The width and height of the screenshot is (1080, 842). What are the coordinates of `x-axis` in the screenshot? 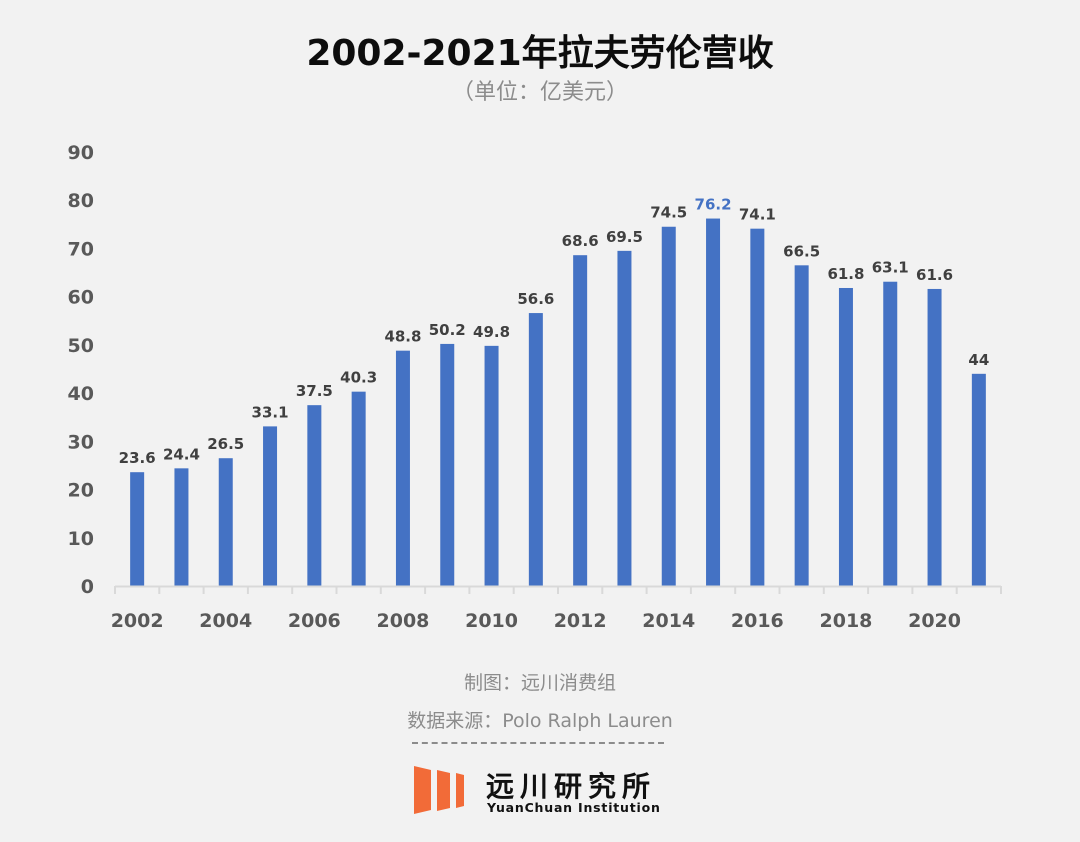 It's located at (558, 589).